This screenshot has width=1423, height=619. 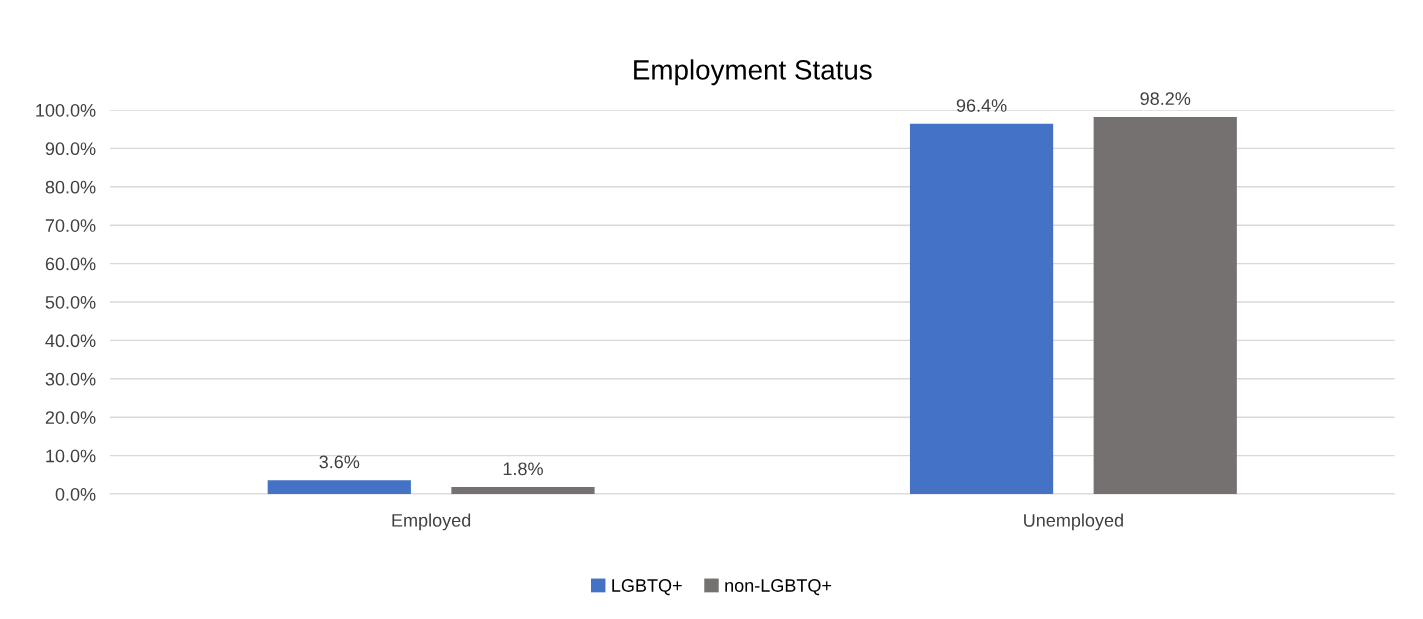 I want to click on y-tick-label: 0.0%, so click(x=75, y=494).